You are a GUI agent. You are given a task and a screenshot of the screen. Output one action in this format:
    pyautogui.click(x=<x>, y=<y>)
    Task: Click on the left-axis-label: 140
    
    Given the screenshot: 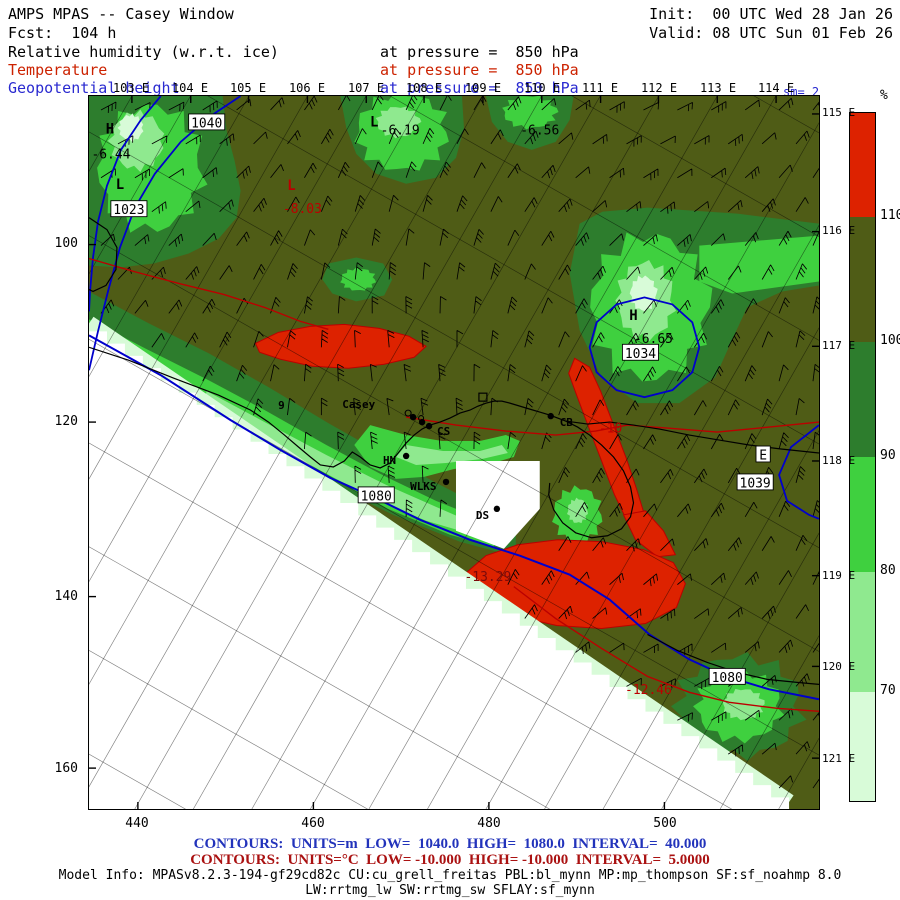 What is the action you would take?
    pyautogui.click(x=66, y=596)
    